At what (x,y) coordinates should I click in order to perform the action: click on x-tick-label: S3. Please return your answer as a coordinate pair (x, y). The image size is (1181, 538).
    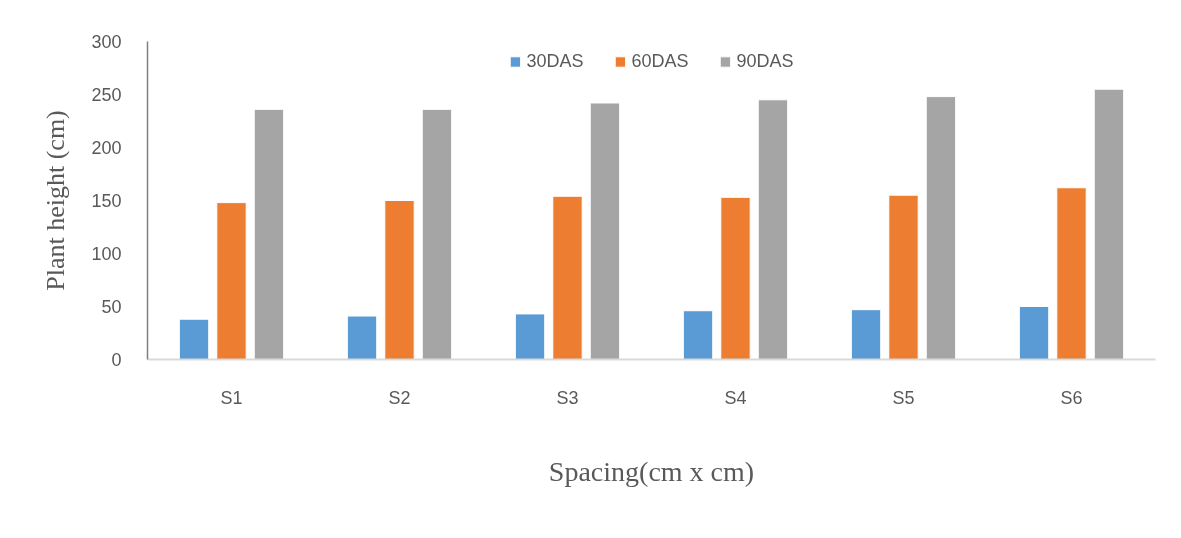
    Looking at the image, I should click on (567, 397).